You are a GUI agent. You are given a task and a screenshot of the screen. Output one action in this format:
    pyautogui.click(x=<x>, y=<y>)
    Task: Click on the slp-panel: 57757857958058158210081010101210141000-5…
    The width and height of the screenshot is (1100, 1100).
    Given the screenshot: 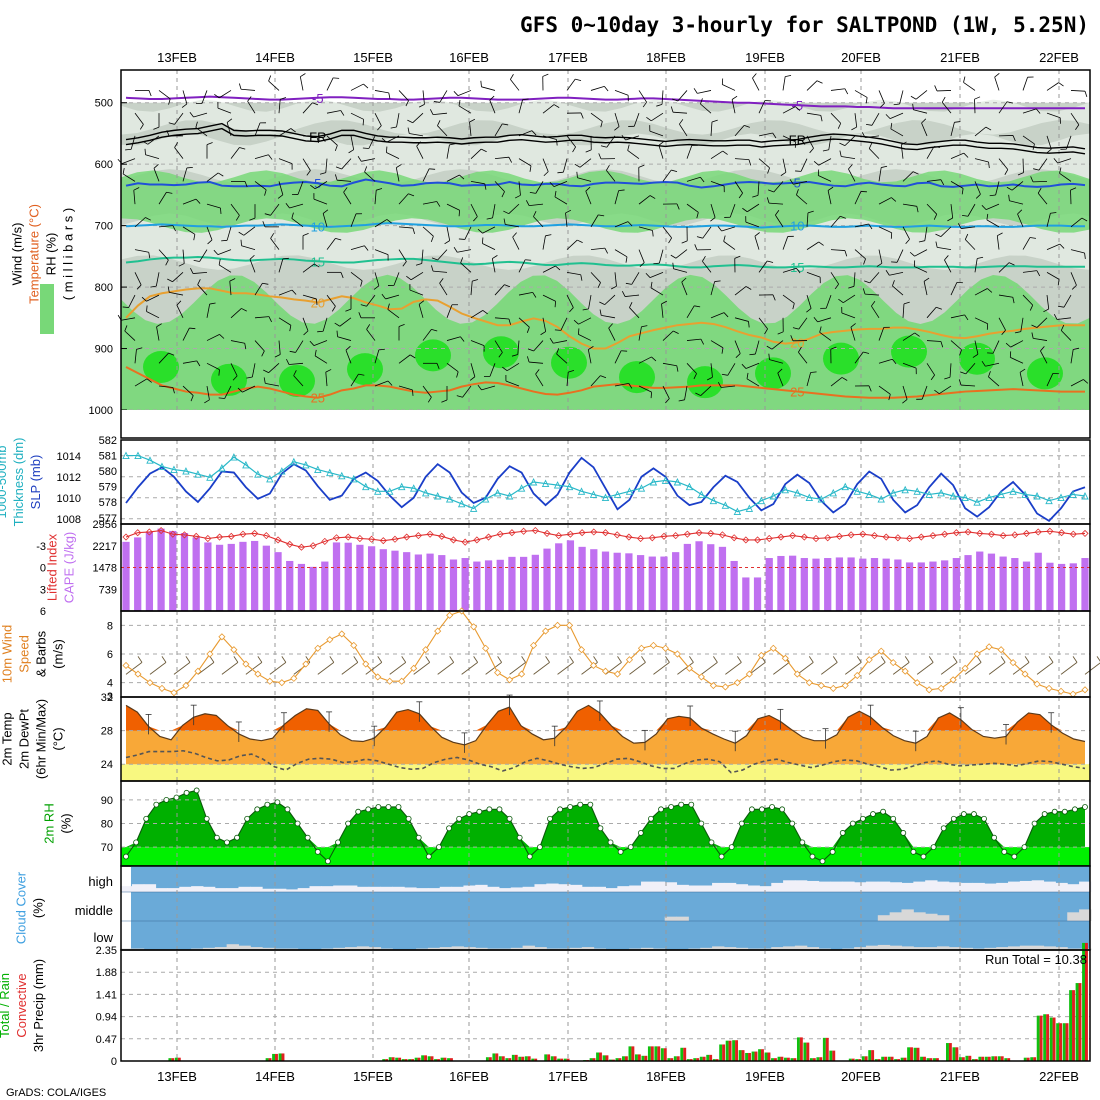 What is the action you would take?
    pyautogui.click(x=545, y=480)
    